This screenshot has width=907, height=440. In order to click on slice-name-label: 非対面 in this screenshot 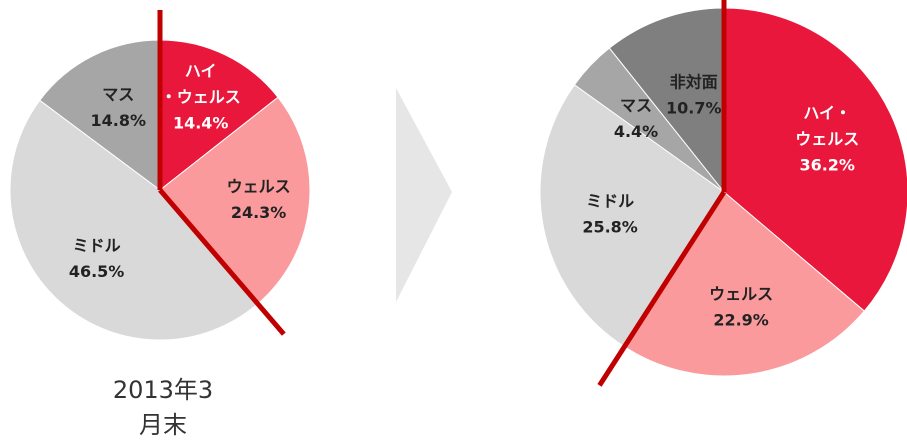, I will do `click(694, 82)`.